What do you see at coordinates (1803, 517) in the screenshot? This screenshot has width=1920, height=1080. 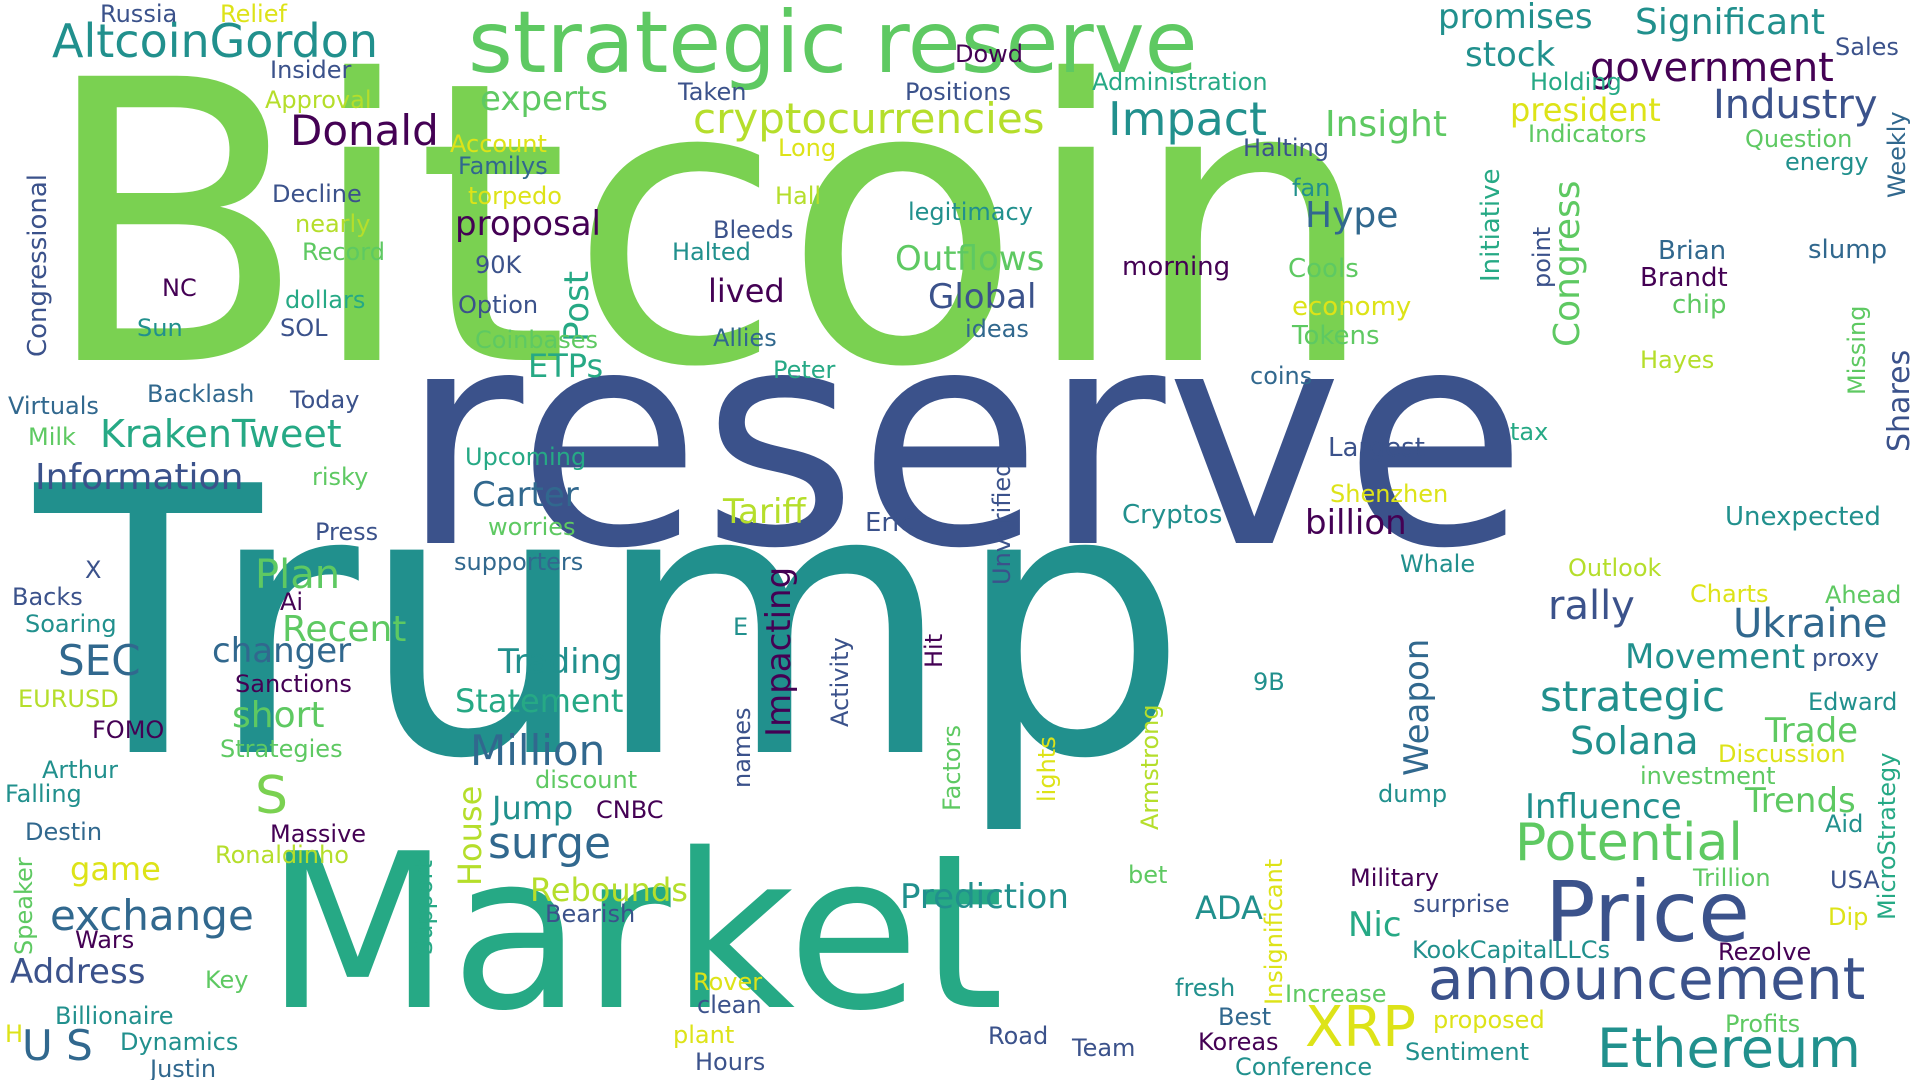 I see `word-unexpected: Unexpected` at bounding box center [1803, 517].